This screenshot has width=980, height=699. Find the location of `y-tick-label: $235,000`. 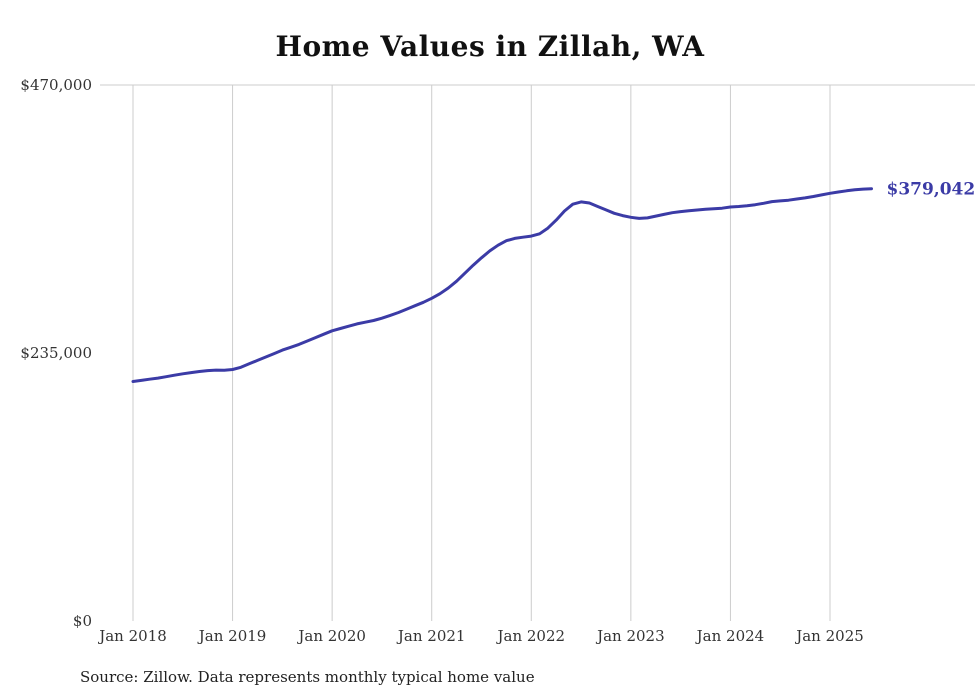

y-tick-label: $235,000 is located at coordinates (56, 353).